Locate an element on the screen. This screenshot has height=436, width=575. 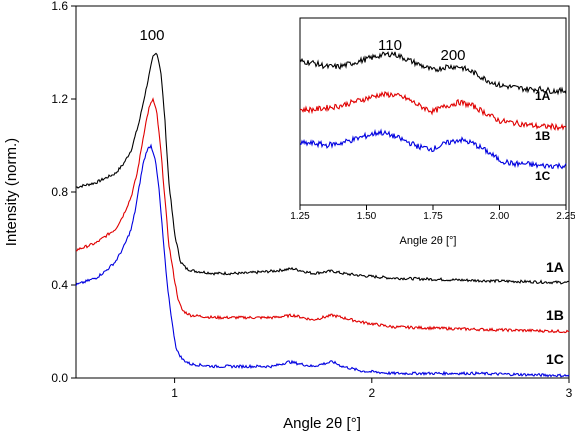
peak-label-100: 100 is located at coordinates (151, 35).